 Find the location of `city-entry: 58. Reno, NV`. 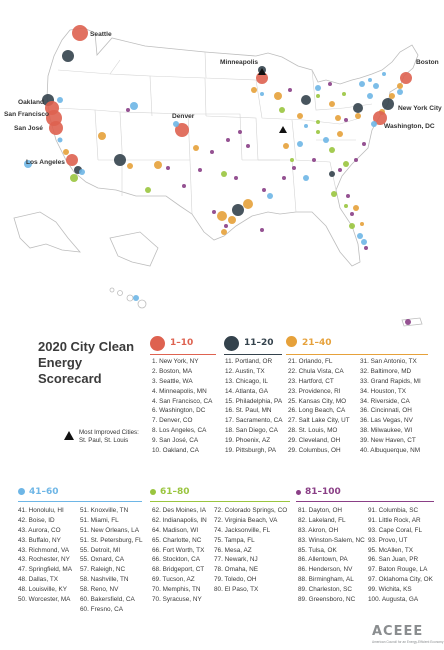

city-entry: 58. Reno, NV is located at coordinates (99, 590).